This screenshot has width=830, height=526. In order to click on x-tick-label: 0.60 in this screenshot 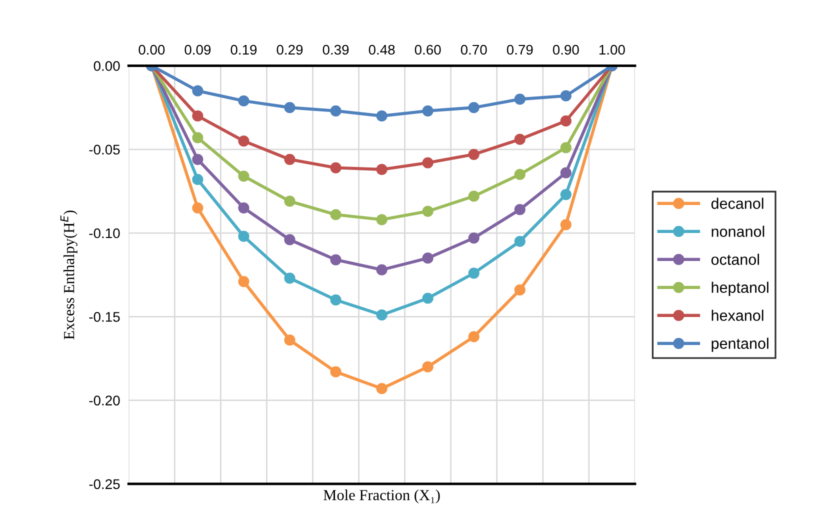, I will do `click(427, 49)`.